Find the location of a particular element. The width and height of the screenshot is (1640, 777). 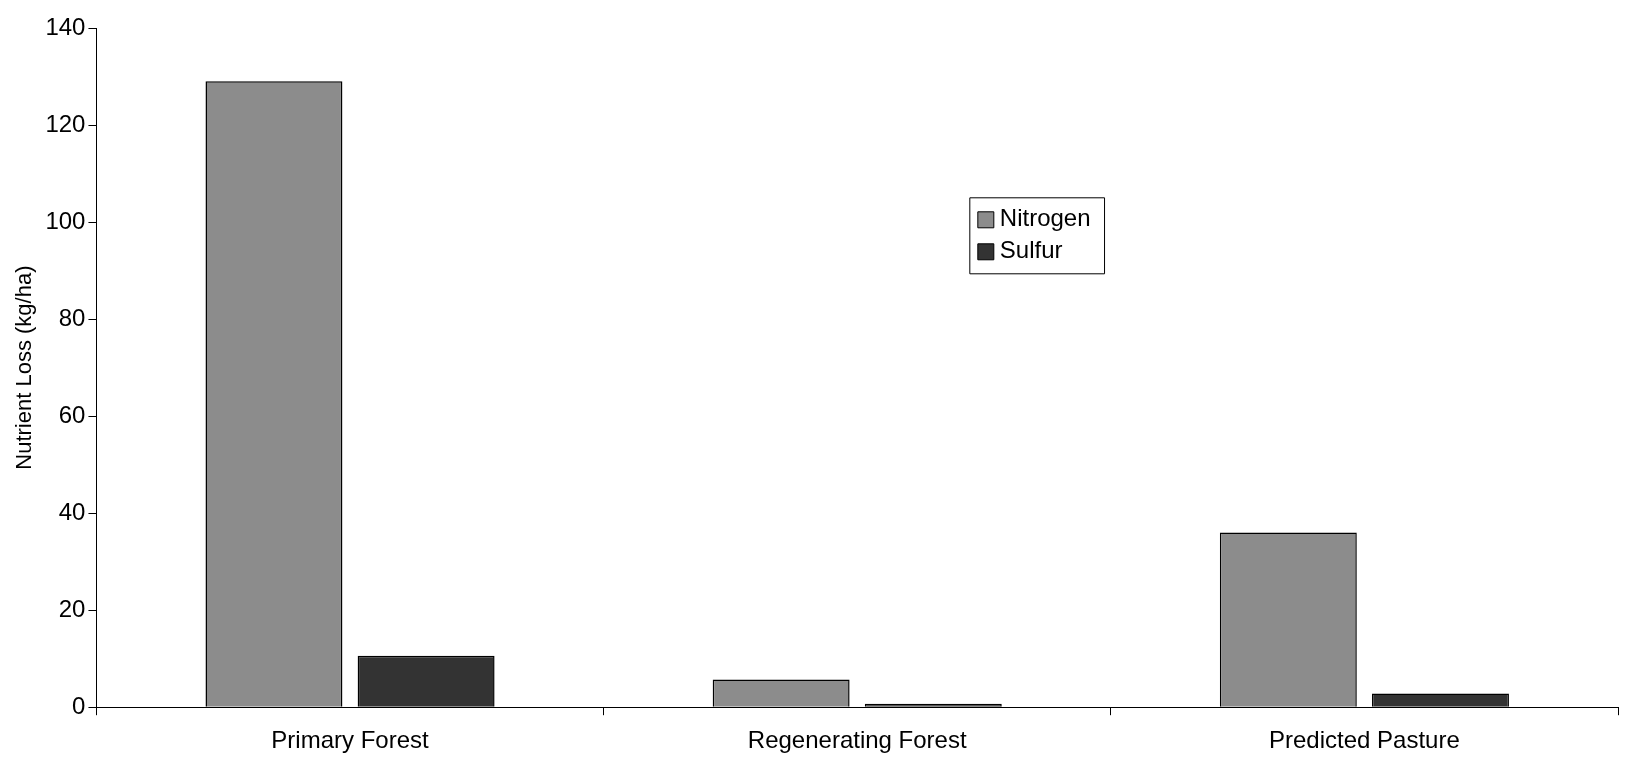

y-tick-label: 100 is located at coordinates (65, 220).